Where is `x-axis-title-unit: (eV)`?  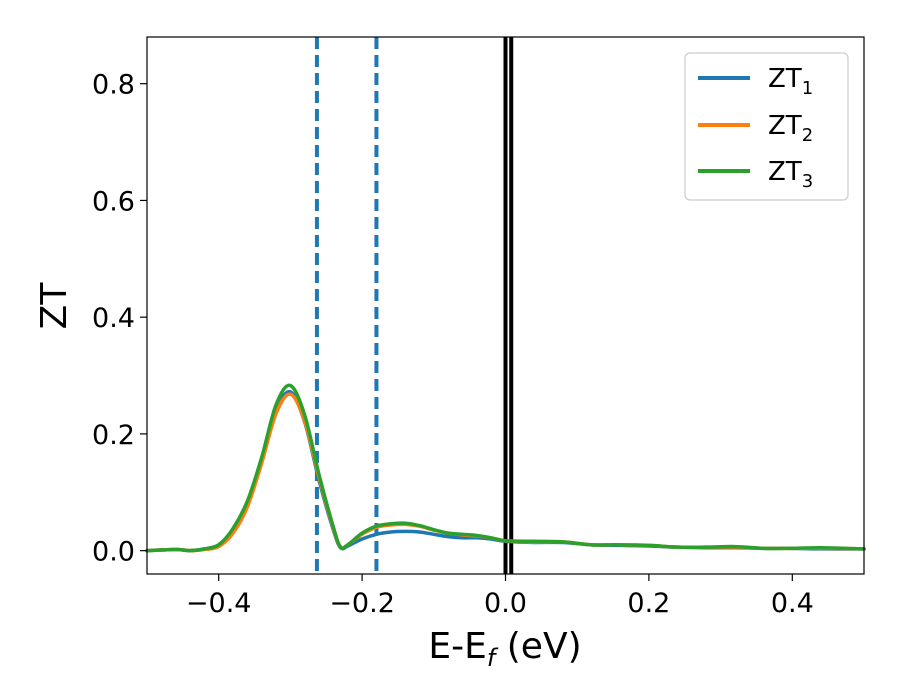
x-axis-title-unit: (eV) is located at coordinates (538, 646).